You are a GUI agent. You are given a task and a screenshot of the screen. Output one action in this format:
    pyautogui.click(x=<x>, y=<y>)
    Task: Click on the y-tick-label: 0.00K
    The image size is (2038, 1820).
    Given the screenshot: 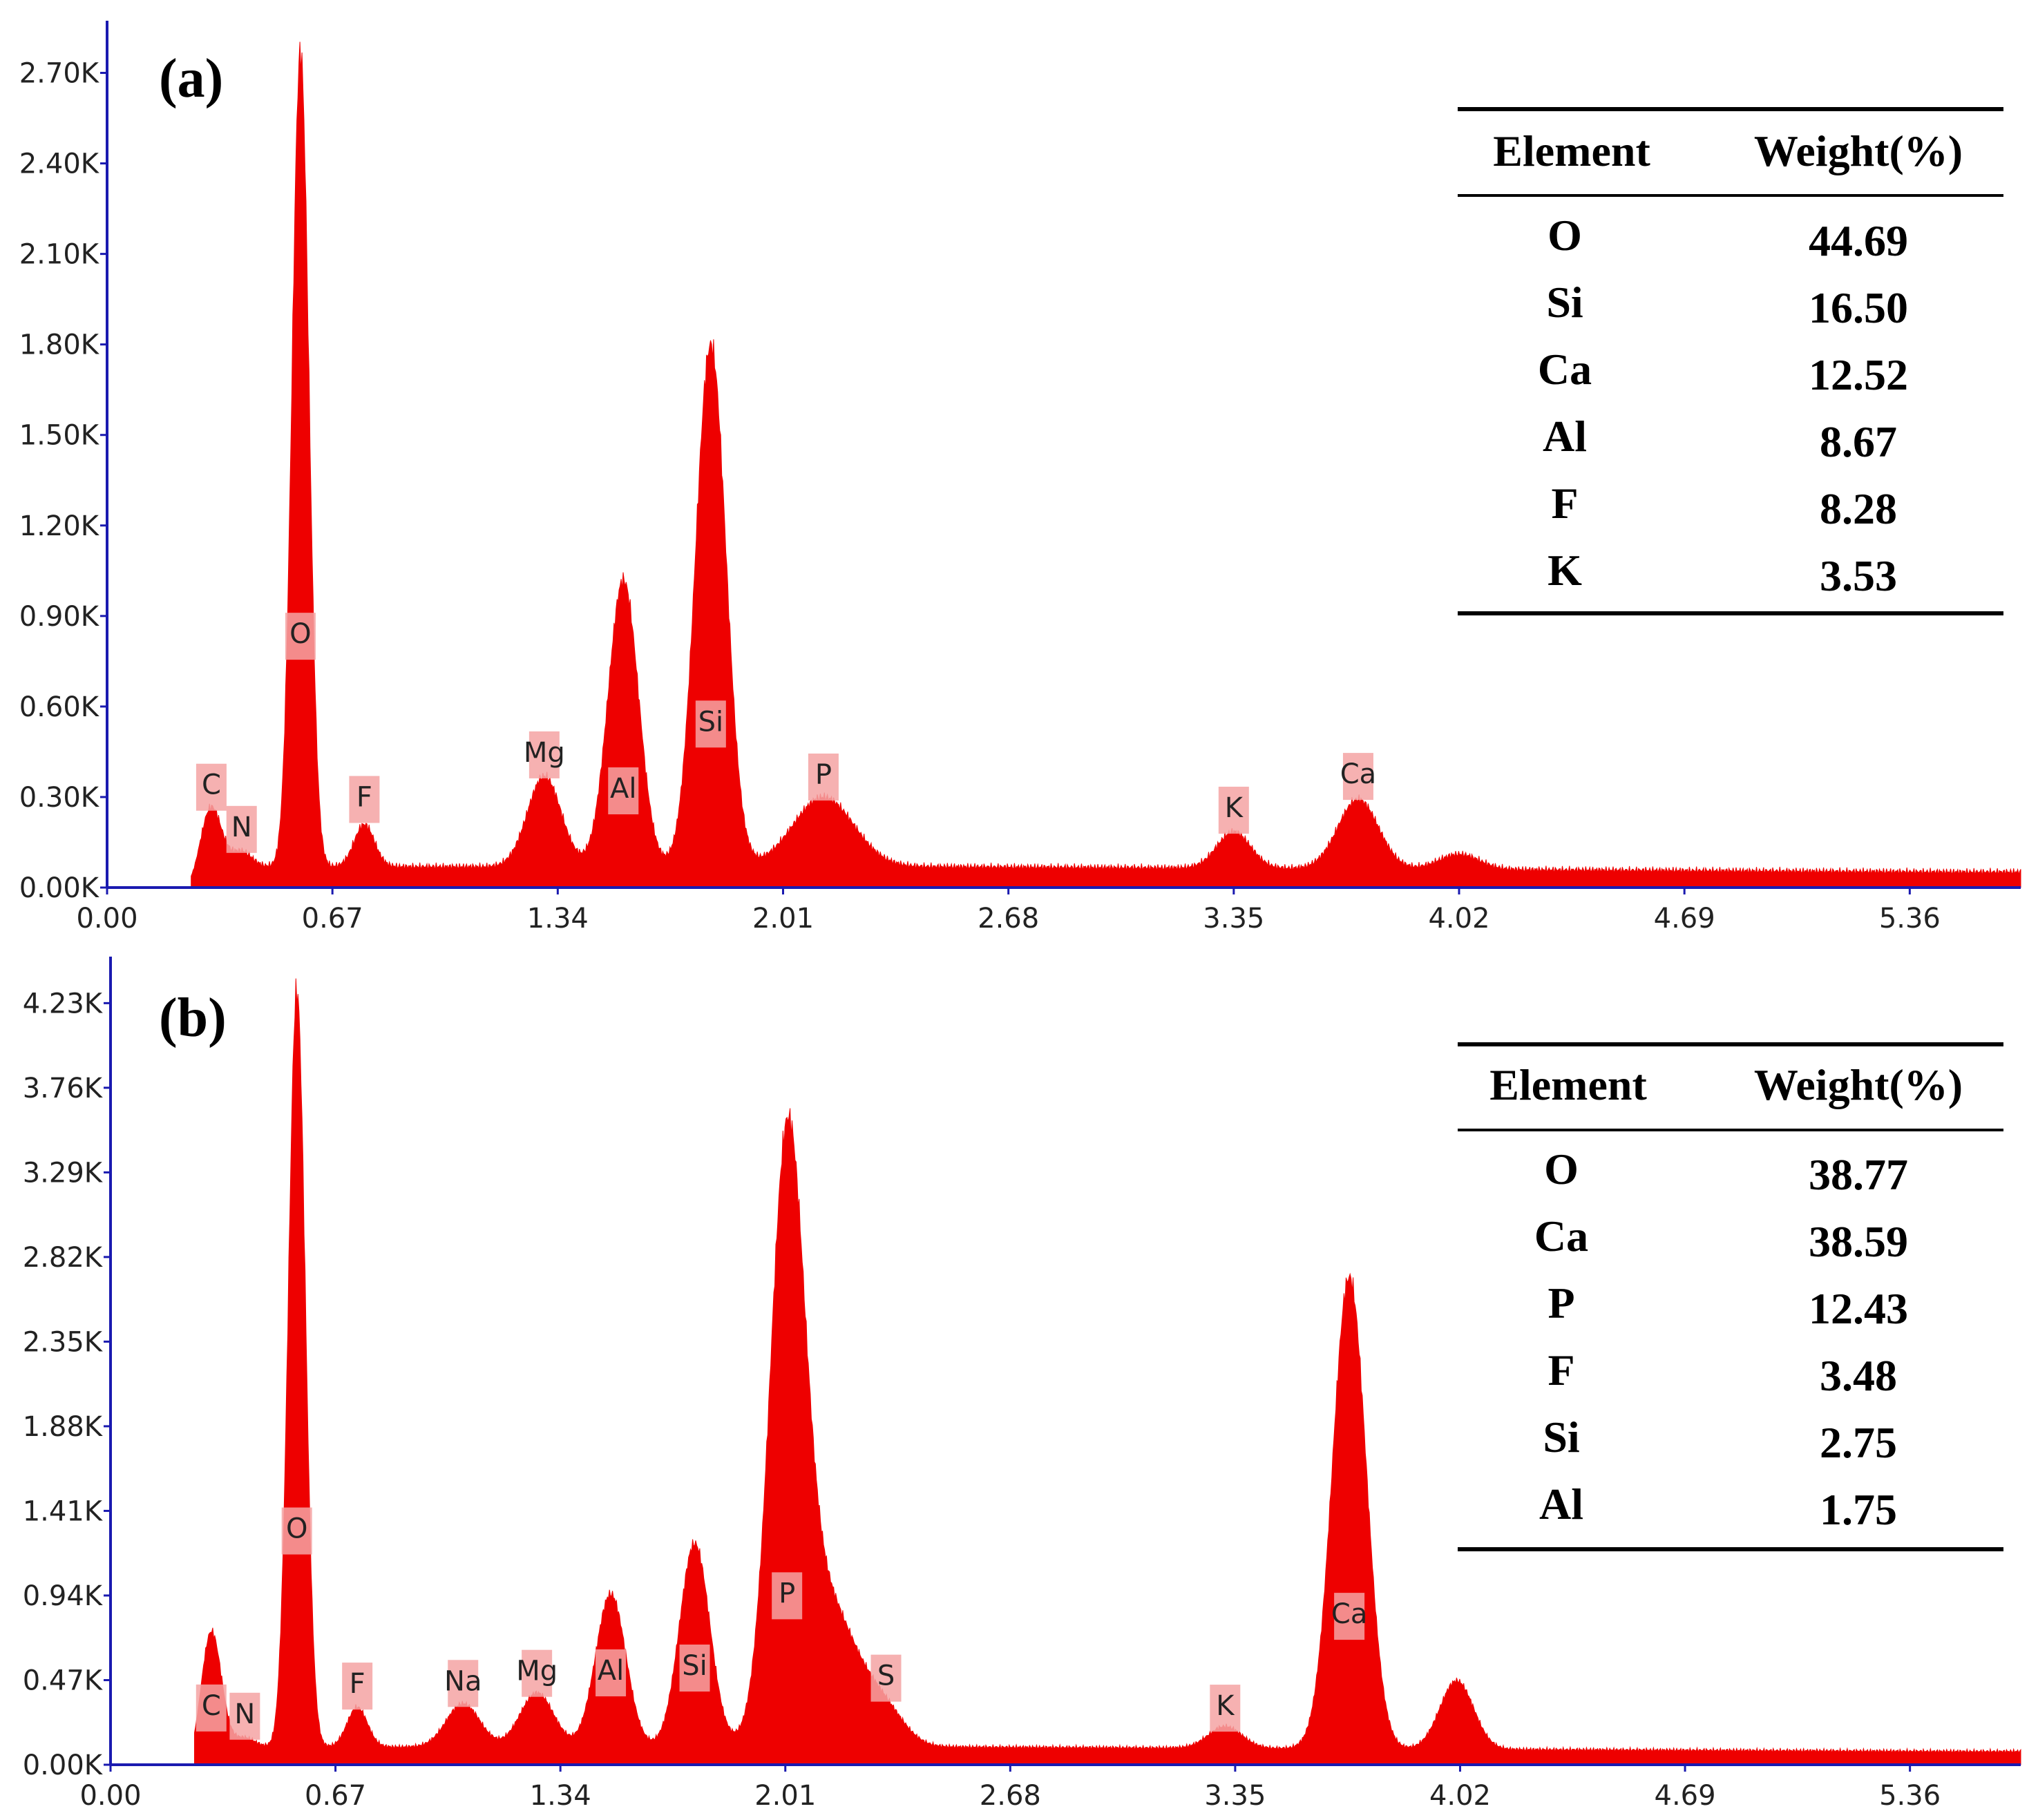 What is the action you would take?
    pyautogui.click(x=59, y=888)
    